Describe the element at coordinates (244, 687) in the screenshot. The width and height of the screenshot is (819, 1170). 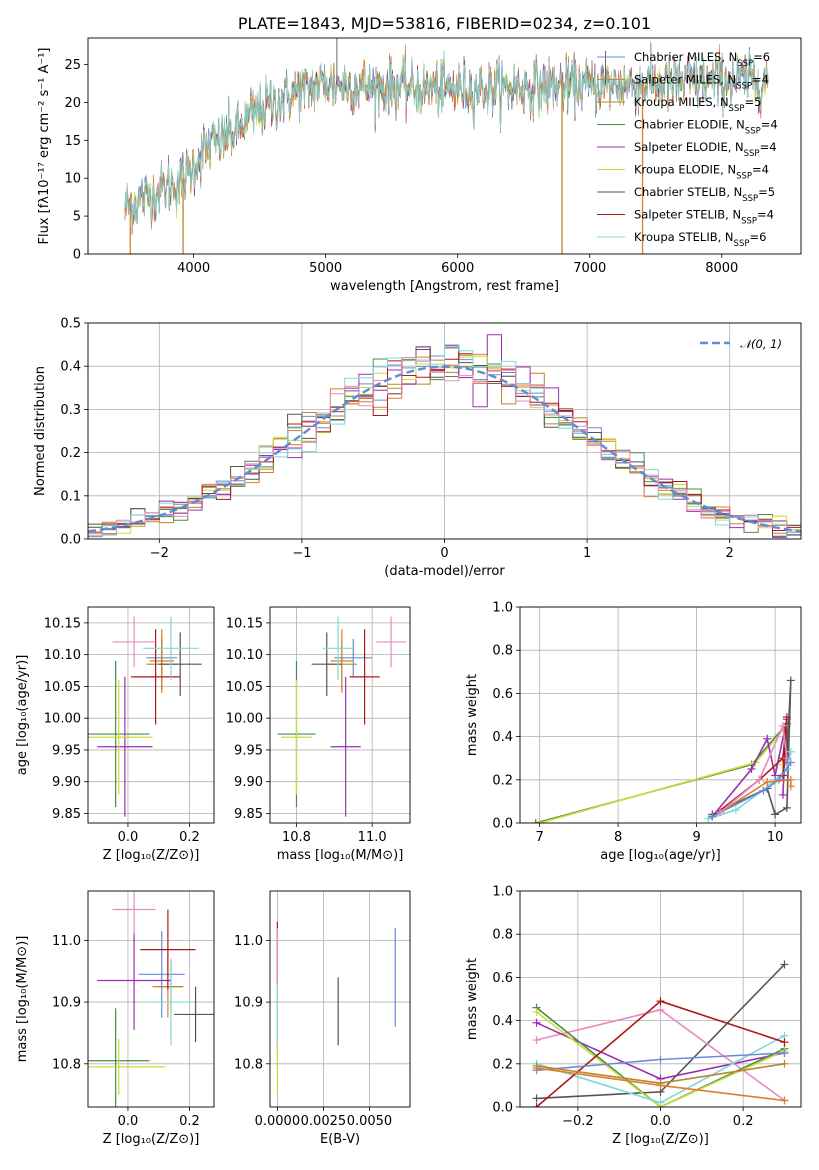
I see `age-vs-mass-ytick-label: 10.05` at that location.